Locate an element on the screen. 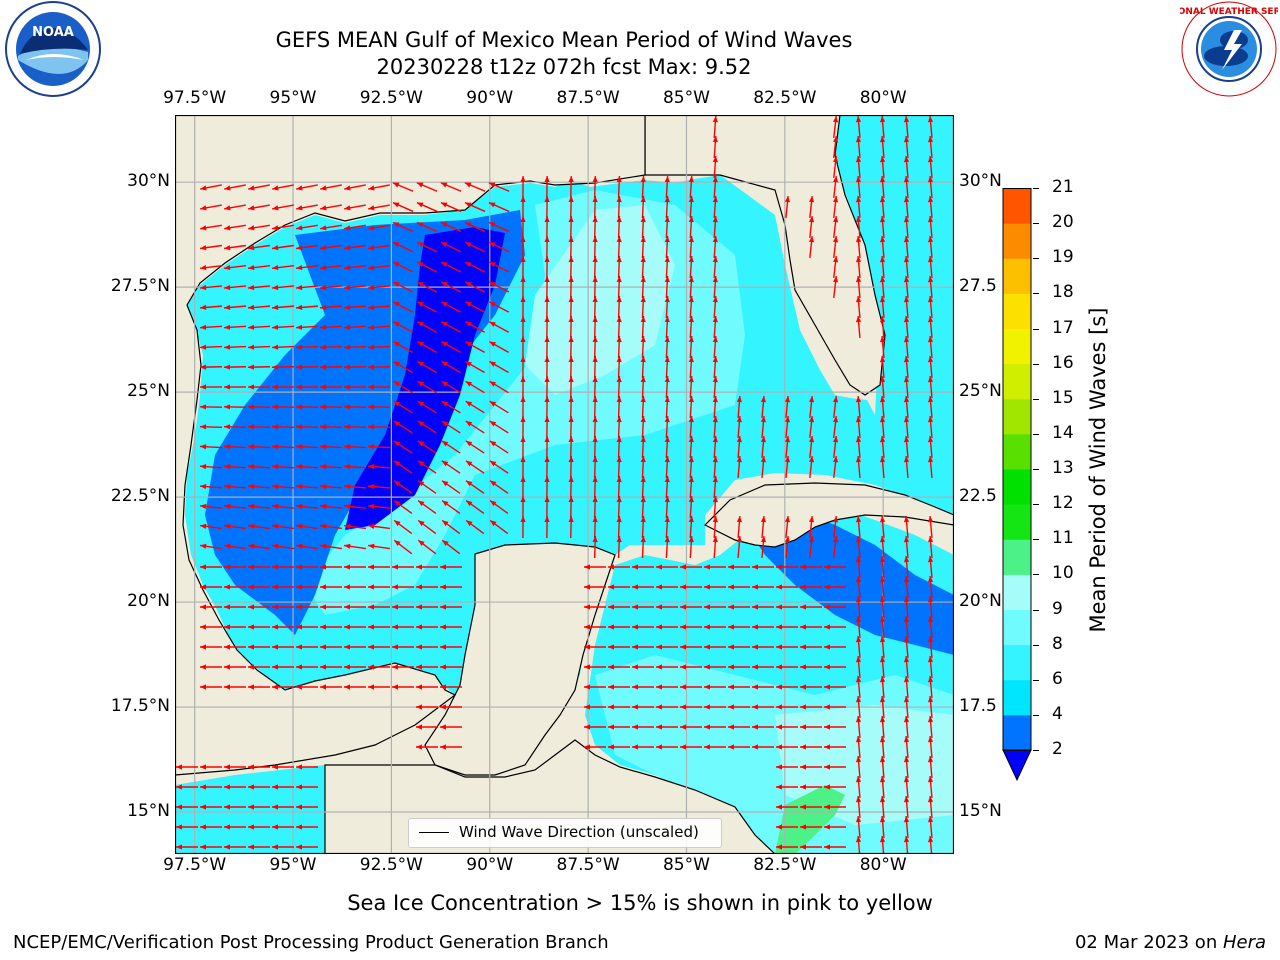  lon-tick-bottom: 80°W is located at coordinates (883, 865).